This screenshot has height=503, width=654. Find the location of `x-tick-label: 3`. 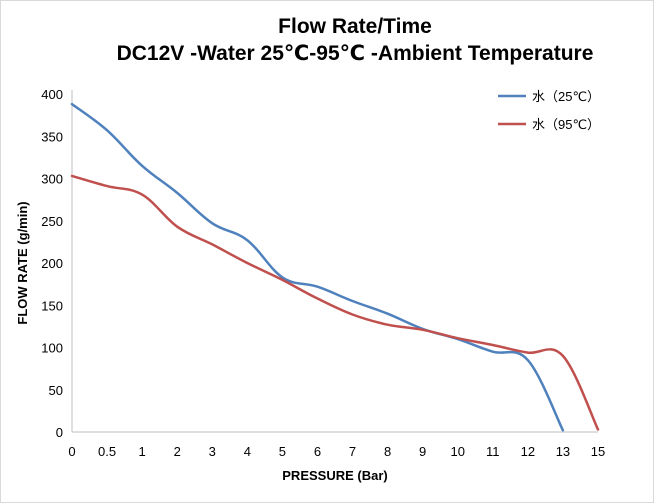

x-tick-label: 3 is located at coordinates (212, 451).